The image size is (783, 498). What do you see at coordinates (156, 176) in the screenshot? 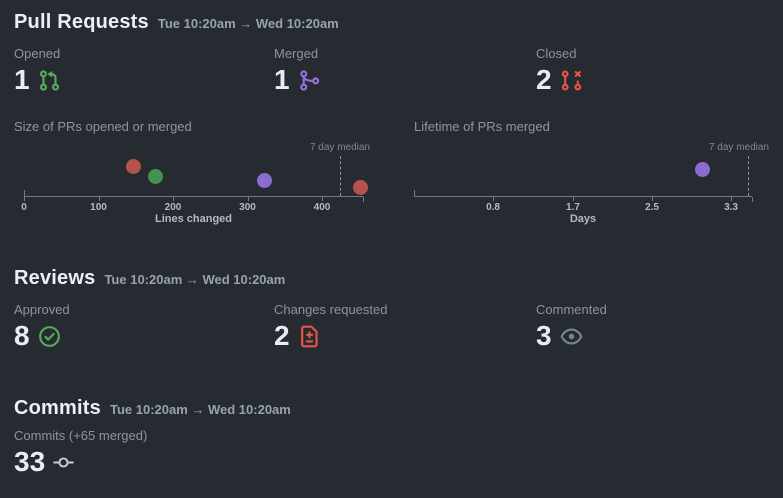
I see `pr-dot-opened` at bounding box center [156, 176].